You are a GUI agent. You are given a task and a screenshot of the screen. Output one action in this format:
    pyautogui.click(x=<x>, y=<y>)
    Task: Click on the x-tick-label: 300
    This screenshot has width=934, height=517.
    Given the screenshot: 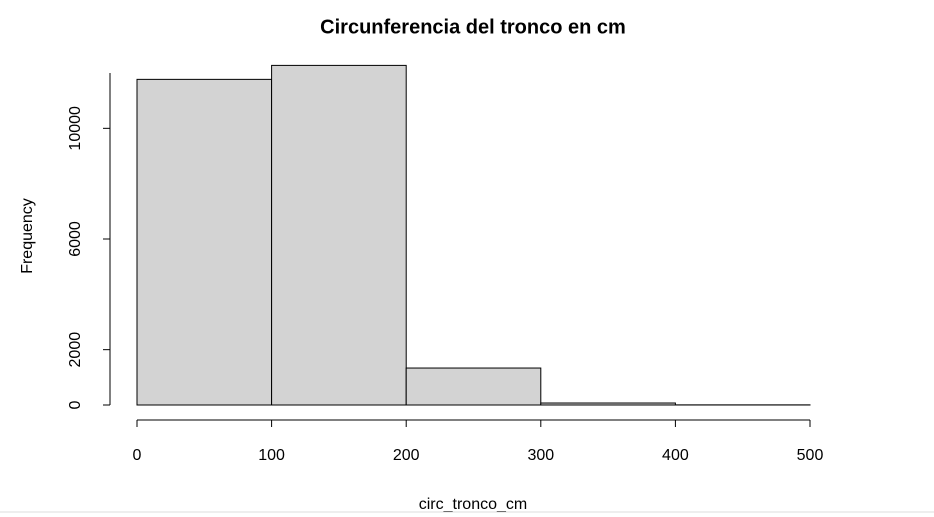 What is the action you would take?
    pyautogui.click(x=540, y=455)
    